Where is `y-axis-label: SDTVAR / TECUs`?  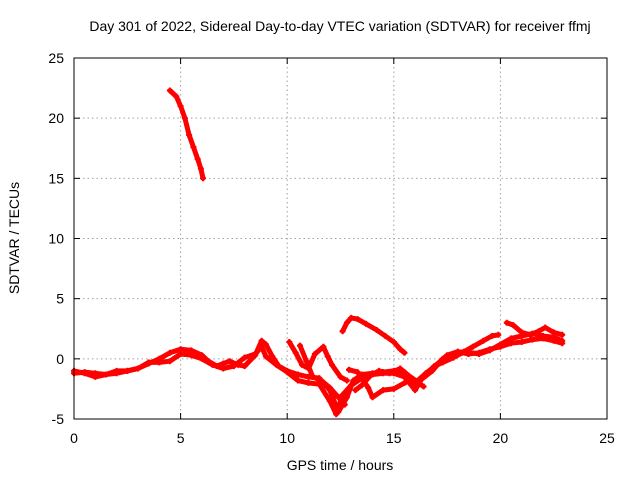
y-axis-label: SDTVAR / TECUs is located at coordinates (14, 238).